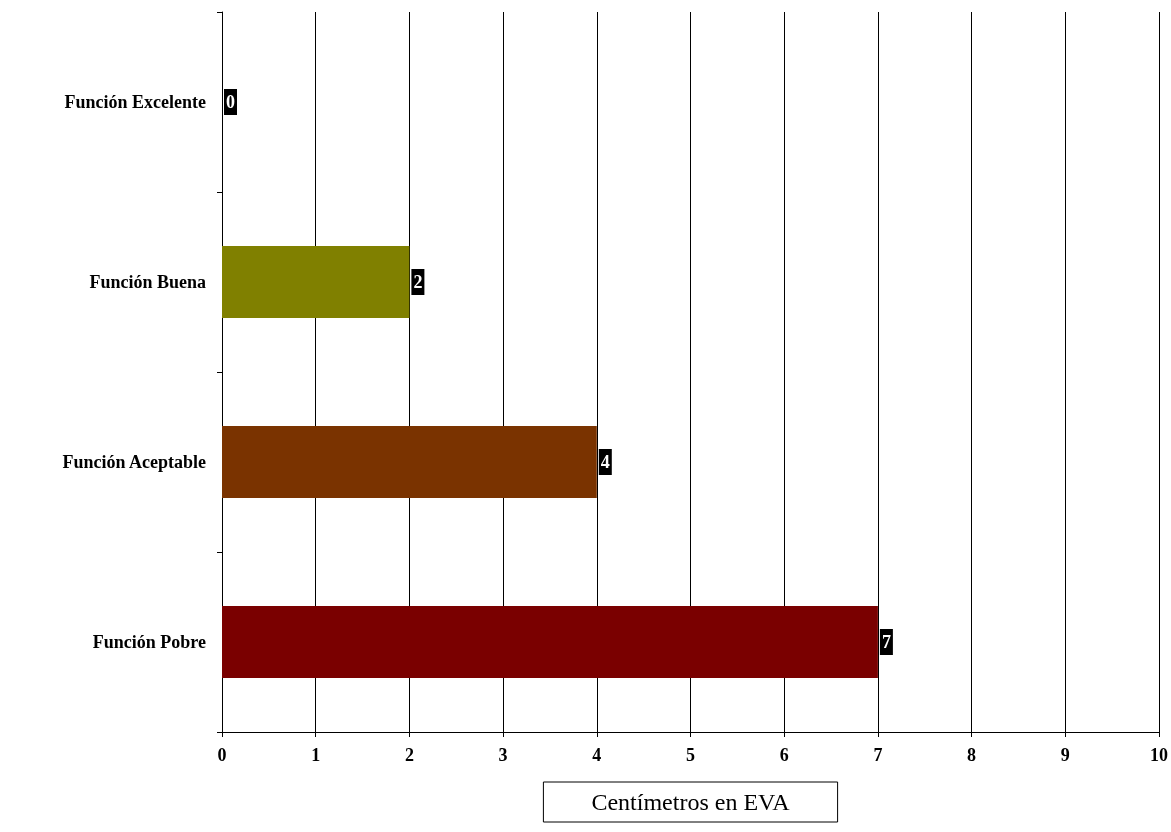 Image resolution: width=1171 pixels, height=832 pixels. What do you see at coordinates (886, 642) in the screenshot?
I see `data-label: 7` at bounding box center [886, 642].